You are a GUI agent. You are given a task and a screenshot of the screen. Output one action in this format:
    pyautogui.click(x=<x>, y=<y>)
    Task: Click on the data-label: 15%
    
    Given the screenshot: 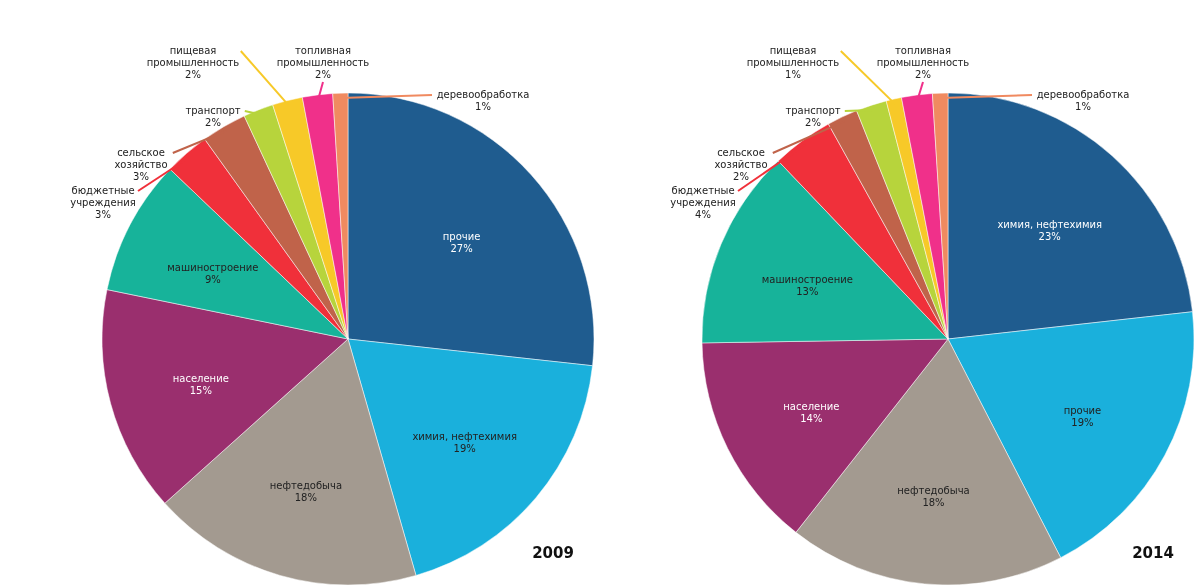 What is the action you would take?
    pyautogui.click(x=200, y=390)
    